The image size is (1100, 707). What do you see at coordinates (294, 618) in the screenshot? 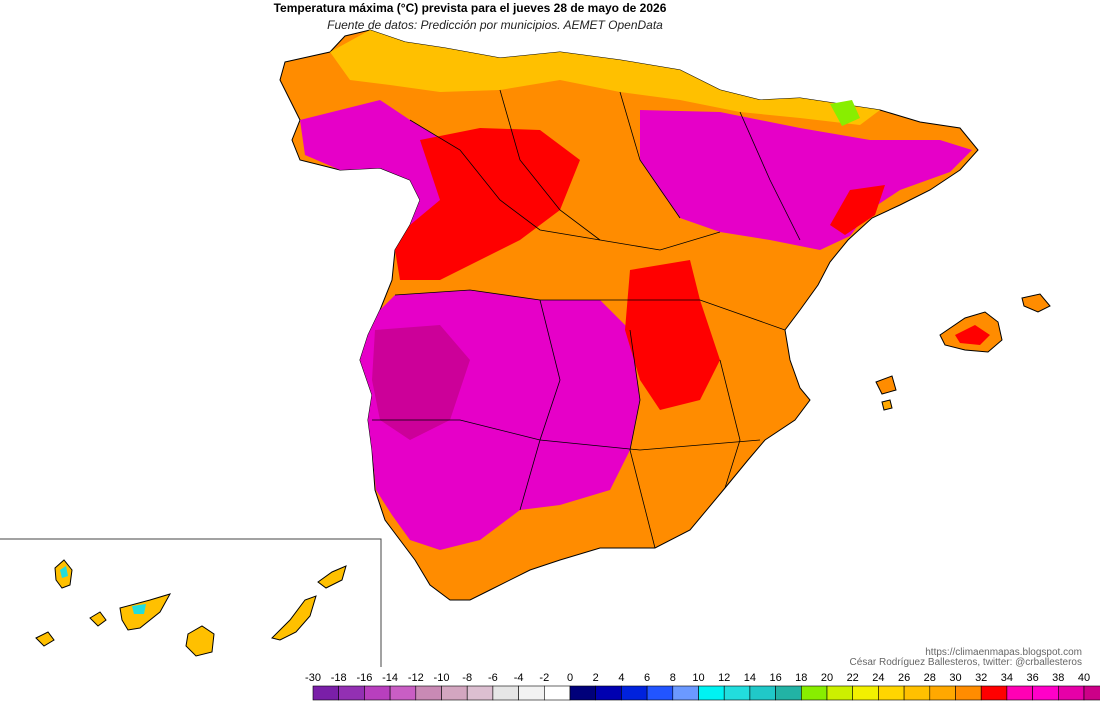
I see `canary-fuerteventura` at bounding box center [294, 618].